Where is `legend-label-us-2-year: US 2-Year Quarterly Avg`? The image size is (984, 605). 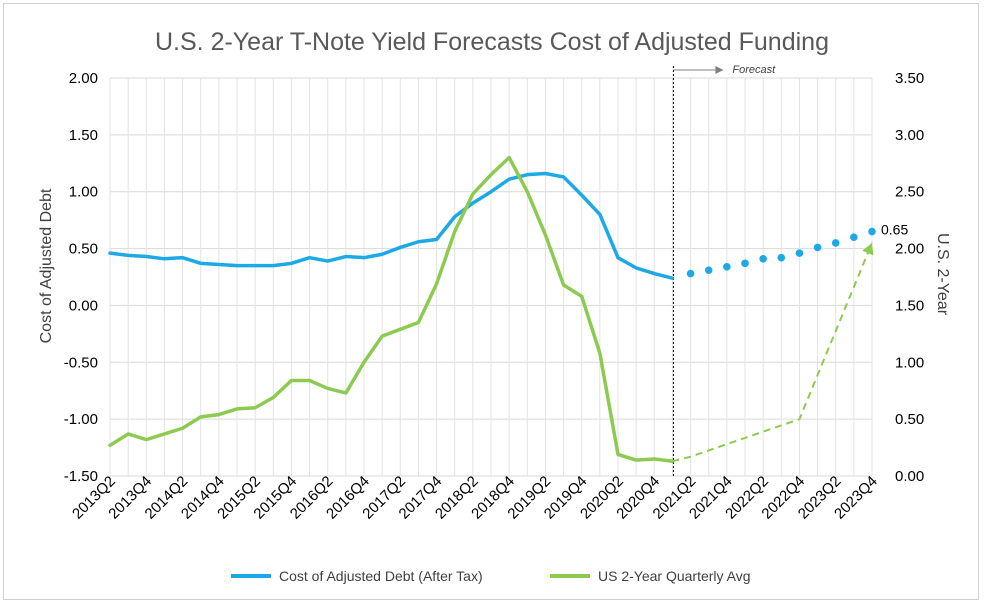
legend-label-us-2-year: US 2-Year Quarterly Avg is located at coordinates (674, 576).